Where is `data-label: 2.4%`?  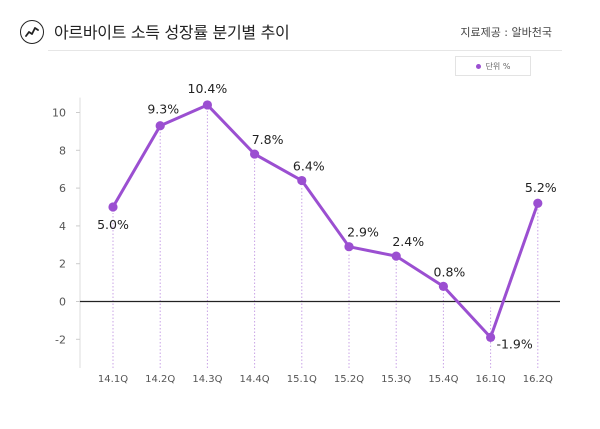
data-label: 2.4% is located at coordinates (408, 241).